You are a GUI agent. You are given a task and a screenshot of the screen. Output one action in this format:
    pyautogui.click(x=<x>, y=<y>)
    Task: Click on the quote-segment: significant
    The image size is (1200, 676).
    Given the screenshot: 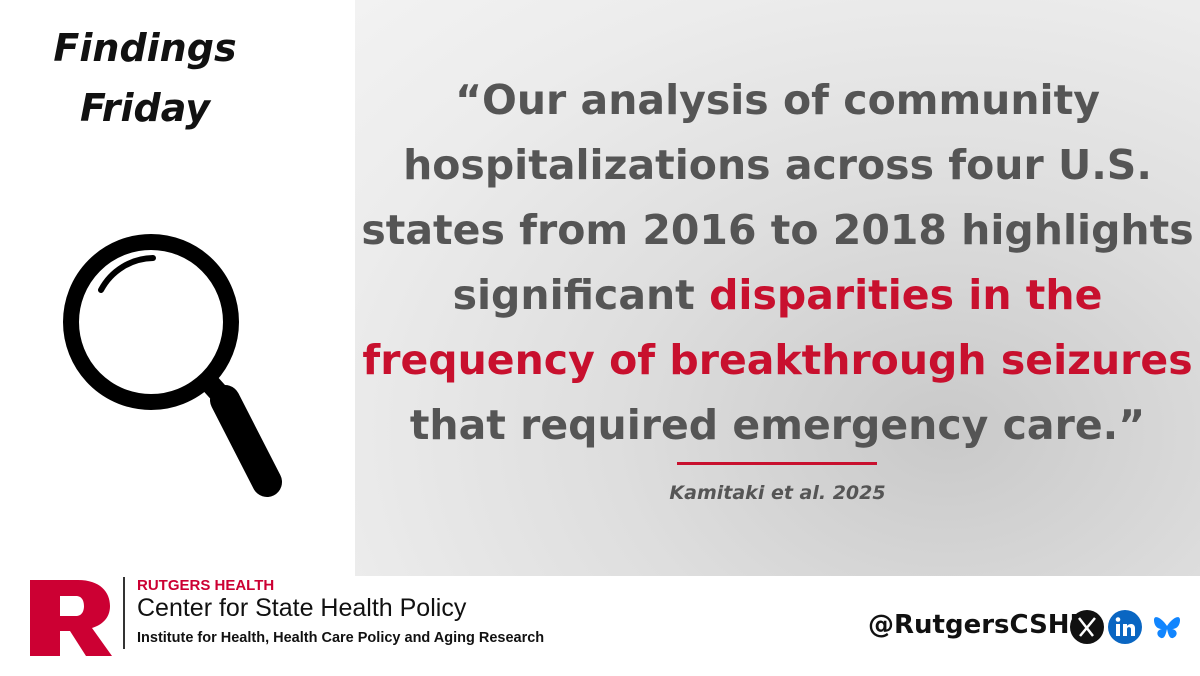 What is the action you would take?
    pyautogui.click(x=581, y=295)
    